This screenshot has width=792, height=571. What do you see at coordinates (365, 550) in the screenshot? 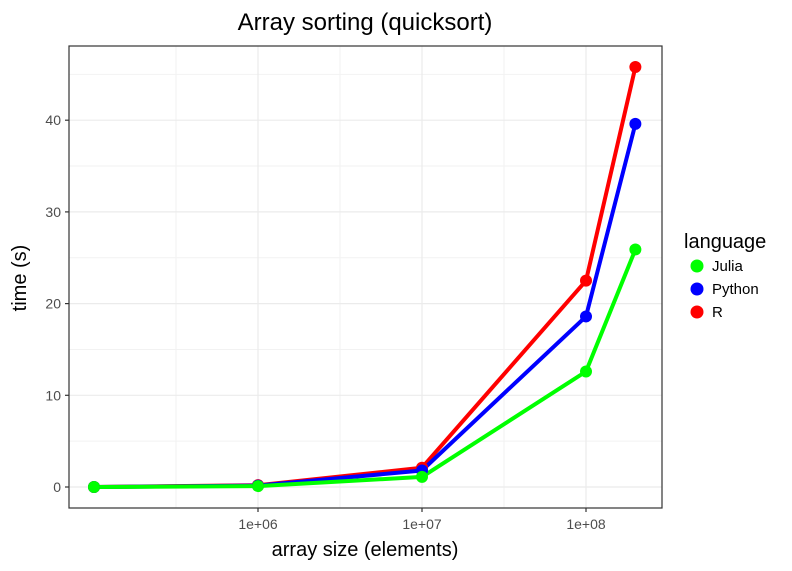
I see `x-axis-title: array size (elements)` at bounding box center [365, 550].